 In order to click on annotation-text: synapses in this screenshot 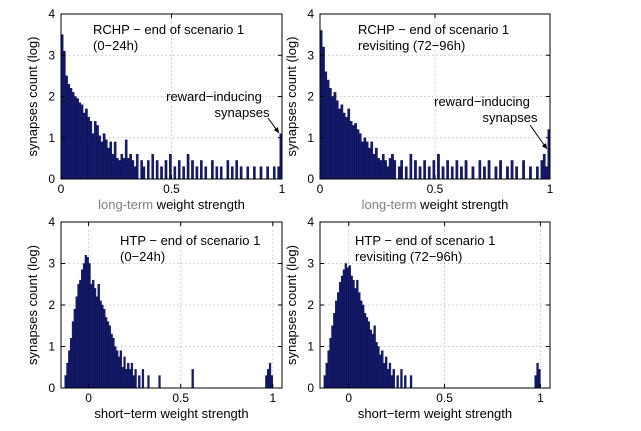, I will do `click(242, 112)`.